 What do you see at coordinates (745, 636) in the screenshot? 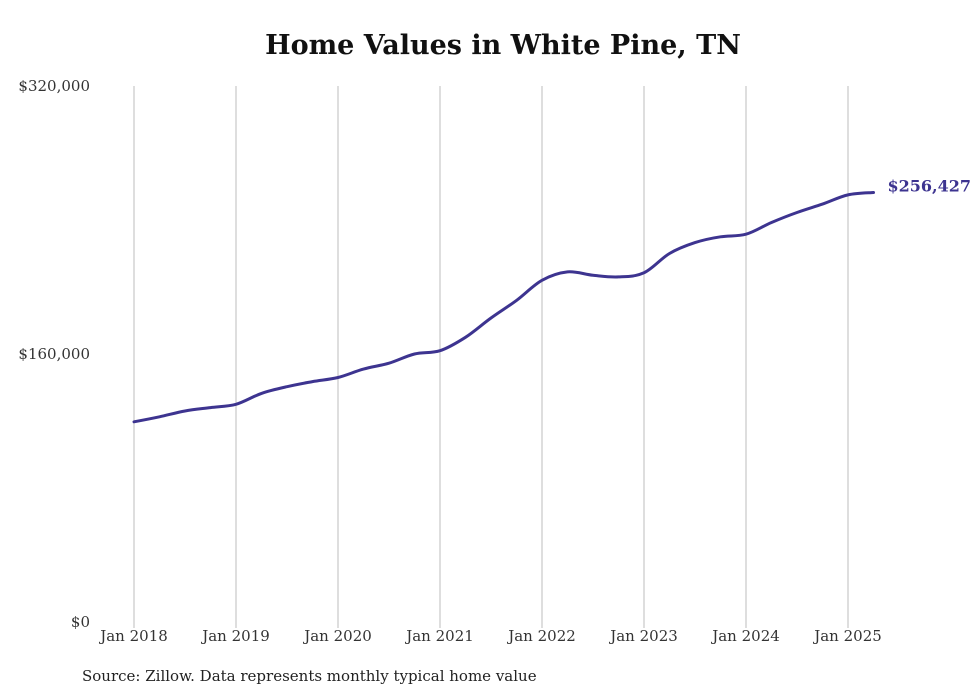
I see `x-tick-label: Jan 2024` at bounding box center [745, 636].